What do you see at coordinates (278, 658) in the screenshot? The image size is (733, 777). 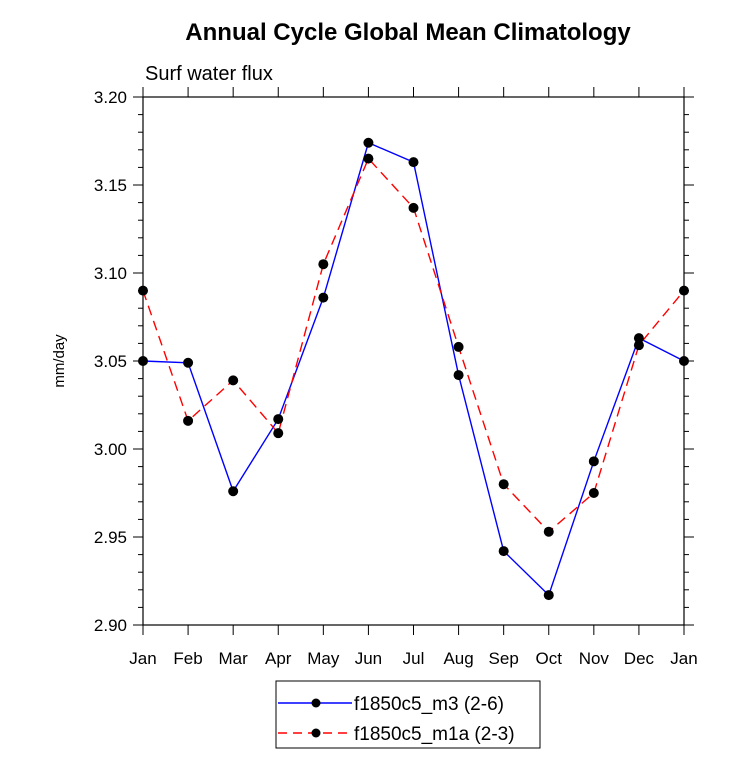 I see `x-tick-label: Apr` at bounding box center [278, 658].